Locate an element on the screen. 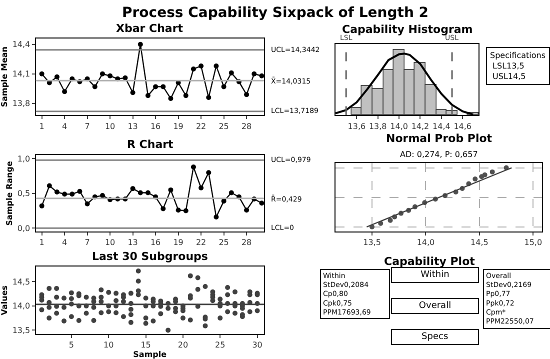 This screenshot has width=550, height=359. text: Specifications LSL13,5 USL14,5 is located at coordinates (518, 66).